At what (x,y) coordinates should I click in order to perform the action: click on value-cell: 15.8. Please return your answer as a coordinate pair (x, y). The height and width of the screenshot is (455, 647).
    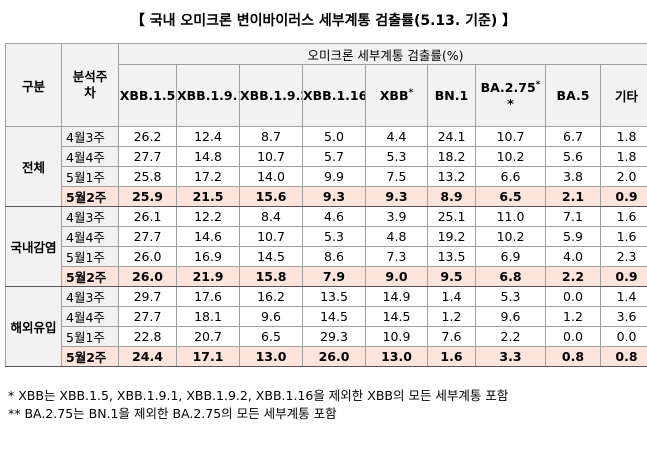
    Looking at the image, I should click on (271, 276).